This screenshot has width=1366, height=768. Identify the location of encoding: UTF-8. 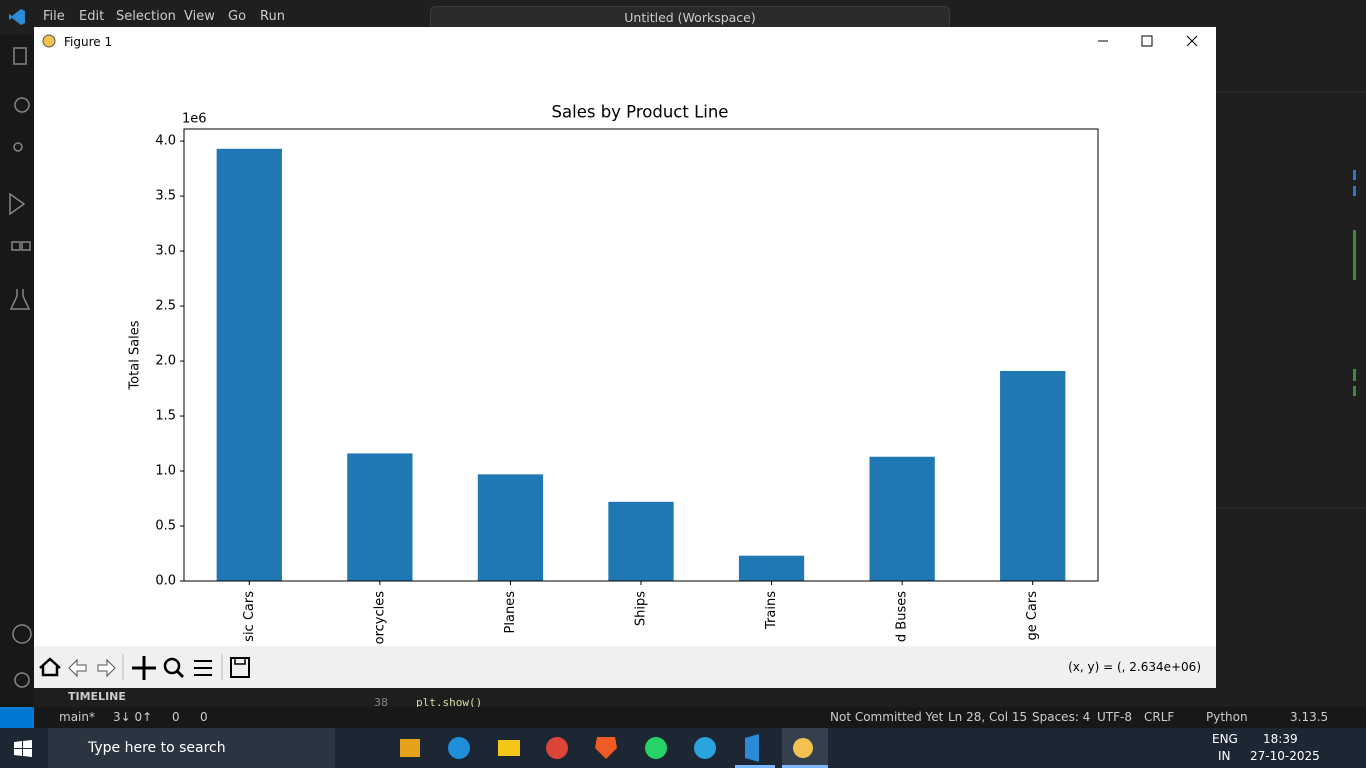
(1114, 717).